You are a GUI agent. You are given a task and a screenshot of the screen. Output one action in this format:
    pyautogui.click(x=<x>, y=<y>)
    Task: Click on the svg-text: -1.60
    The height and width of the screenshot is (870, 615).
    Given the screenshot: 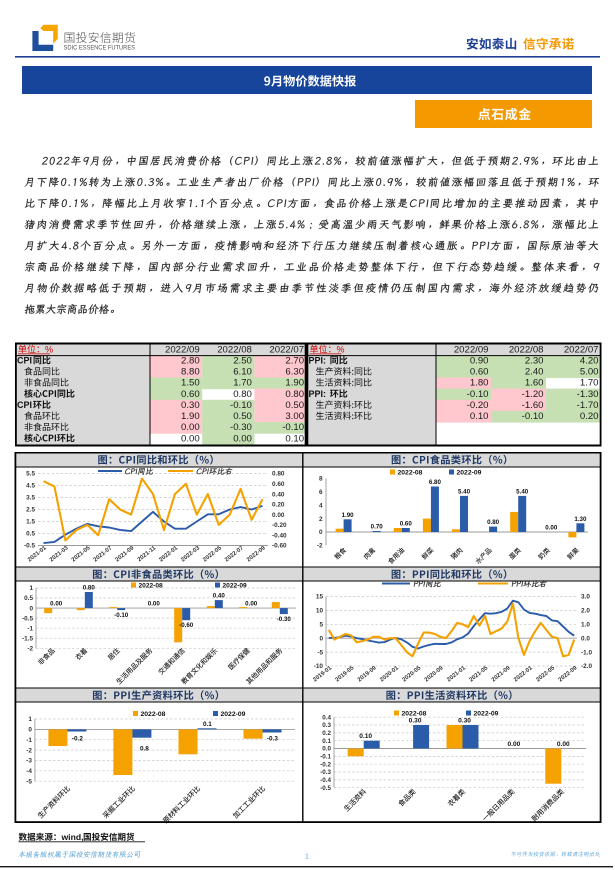 What is the action you would take?
    pyautogui.click(x=533, y=405)
    